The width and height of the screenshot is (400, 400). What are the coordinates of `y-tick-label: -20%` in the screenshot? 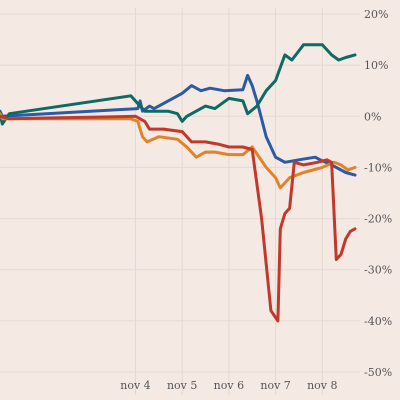 It's located at (378, 219).